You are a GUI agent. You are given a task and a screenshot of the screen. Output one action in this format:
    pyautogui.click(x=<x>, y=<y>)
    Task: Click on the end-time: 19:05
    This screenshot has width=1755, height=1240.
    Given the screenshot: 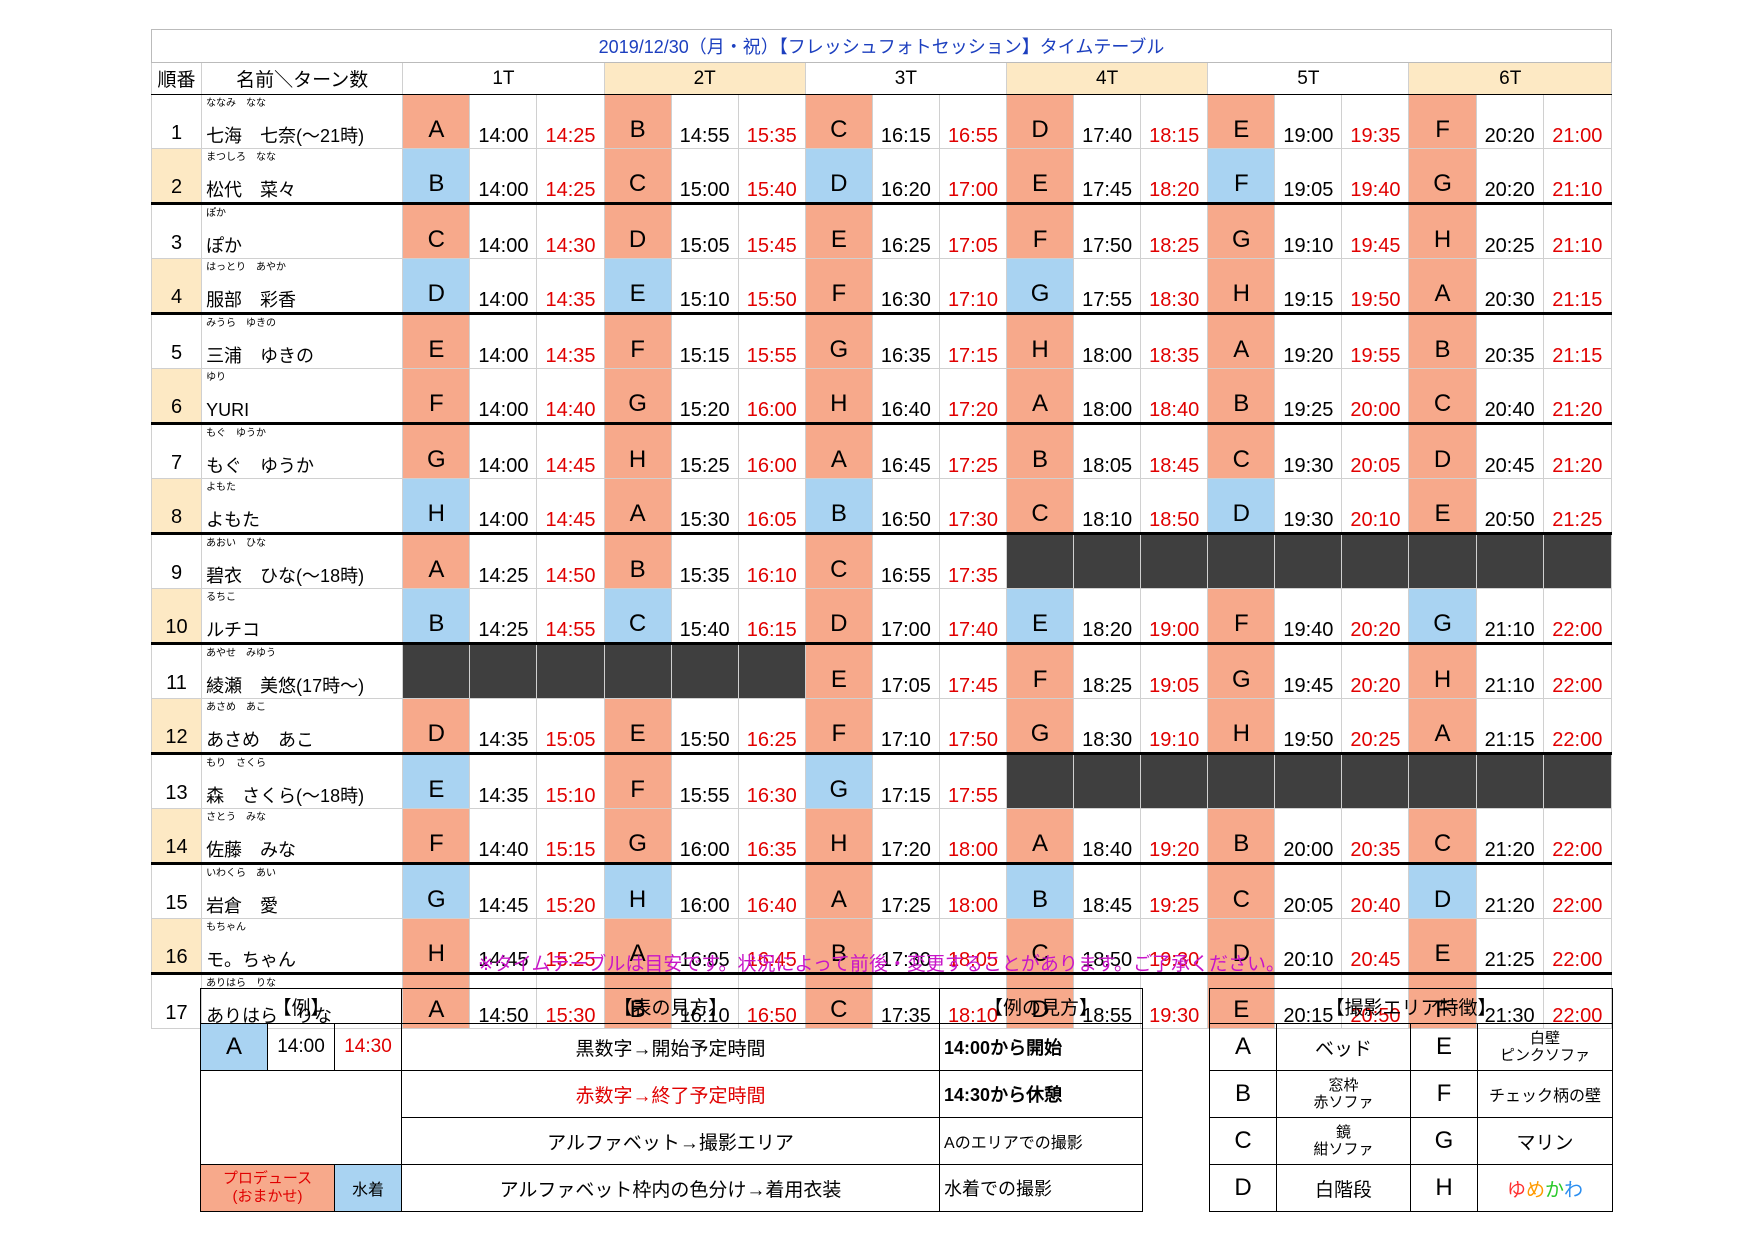 What is the action you would take?
    pyautogui.click(x=1174, y=670)
    